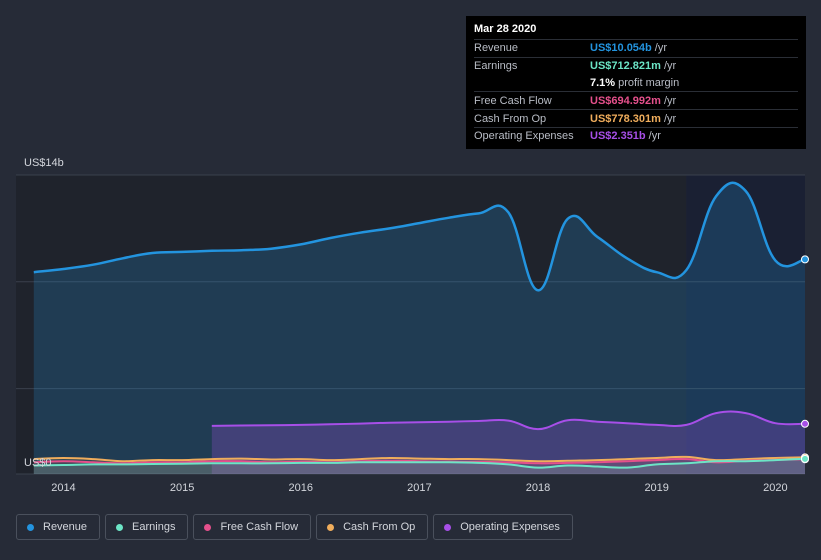 This screenshot has width=821, height=560. I want to click on tooltip-row-value: US$712.821m, so click(625, 66).